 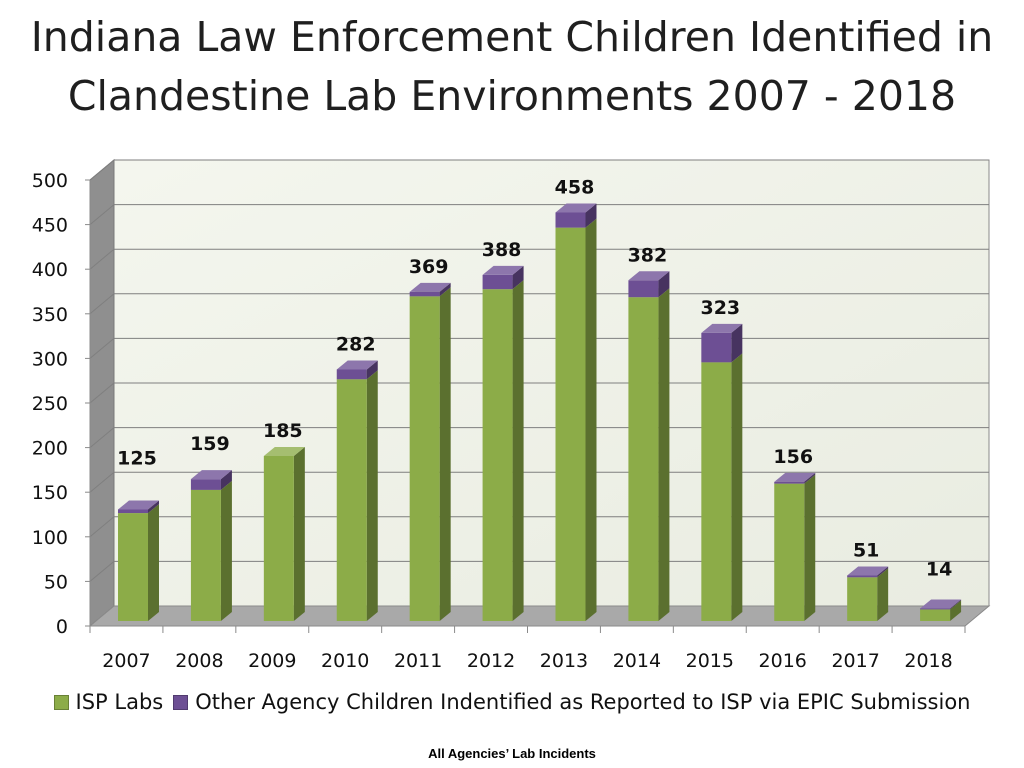 I want to click on legend-item-isp-labs: ISP Labs, so click(x=108, y=702).